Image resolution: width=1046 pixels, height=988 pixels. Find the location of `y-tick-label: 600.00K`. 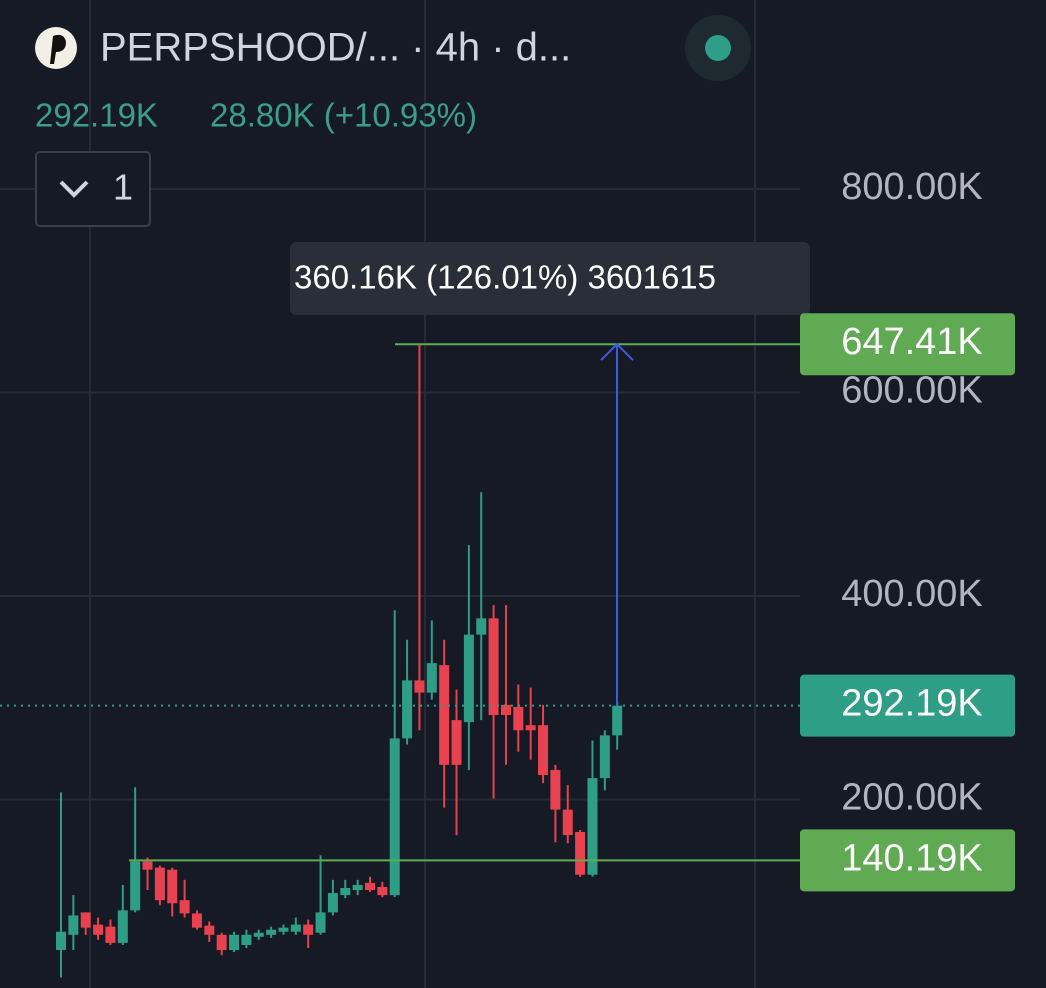

y-tick-label: 600.00K is located at coordinates (912, 390).